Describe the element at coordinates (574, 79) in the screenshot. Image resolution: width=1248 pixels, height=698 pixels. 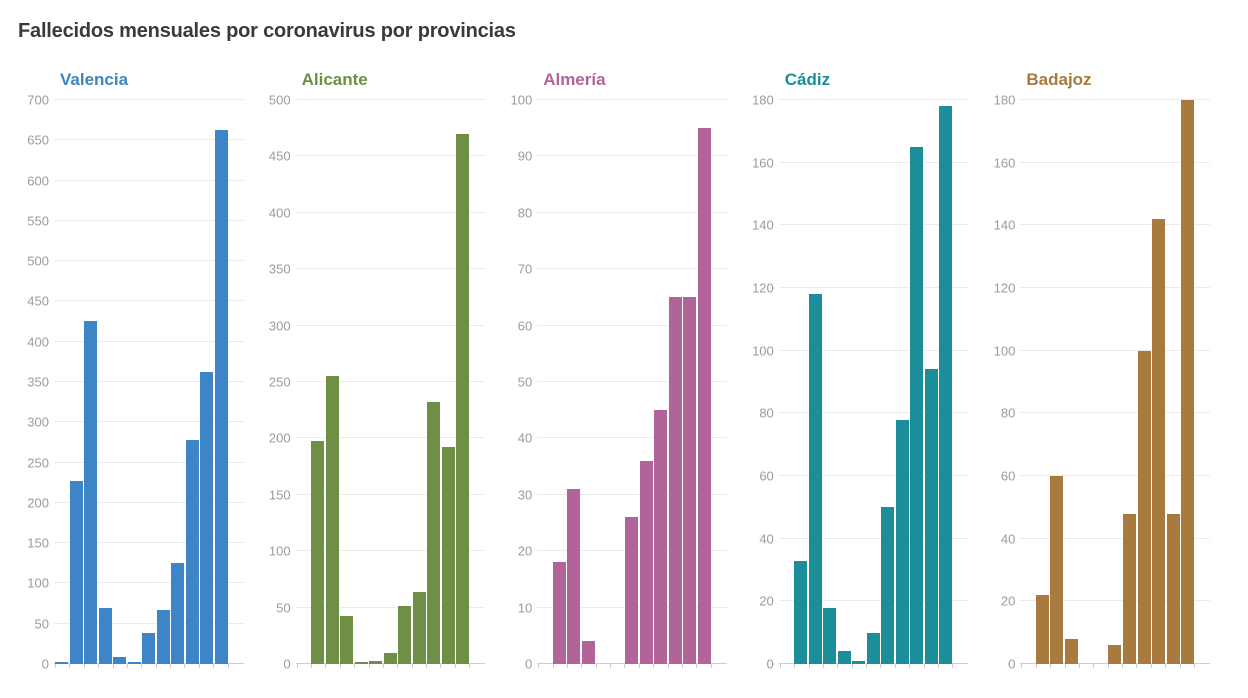
I see `panel-title: Almería` at that location.